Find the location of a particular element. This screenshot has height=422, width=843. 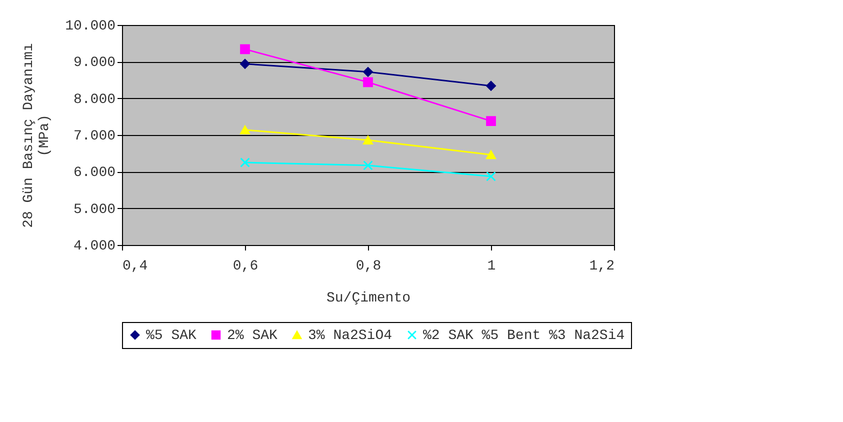

y-tick-label: 9.000 is located at coordinates (94, 63).